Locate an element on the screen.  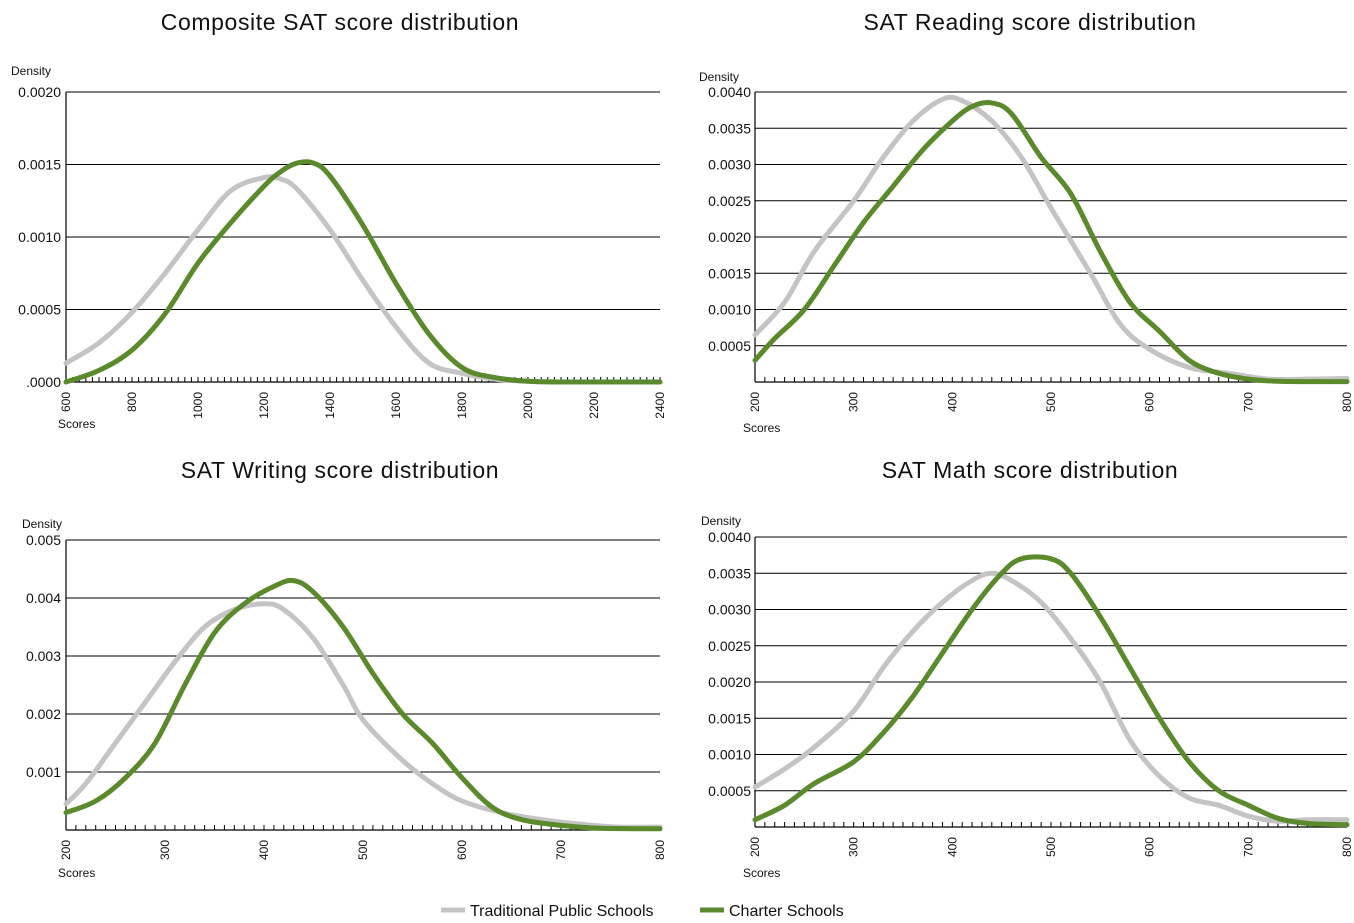
legend-label-charter: Charter Schools is located at coordinates (786, 911).